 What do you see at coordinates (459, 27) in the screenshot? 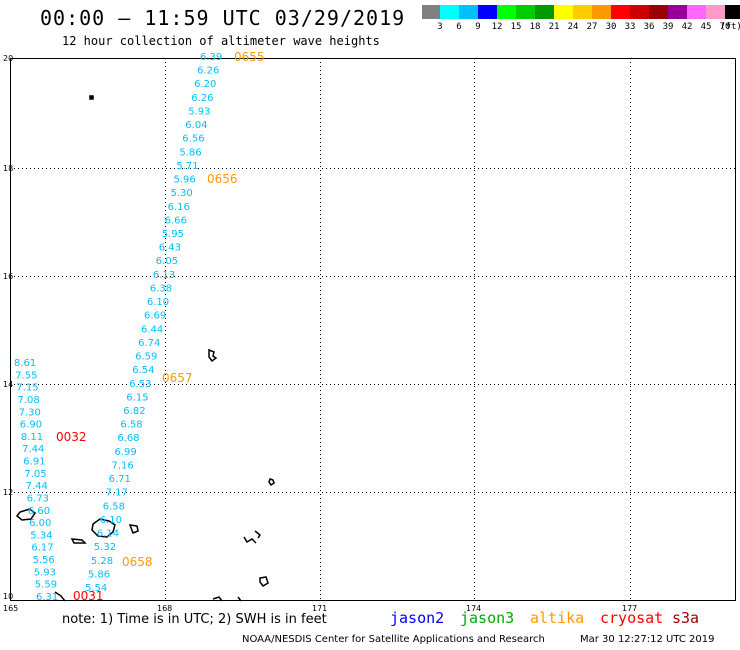
I see `legend-label: 6` at bounding box center [459, 27].